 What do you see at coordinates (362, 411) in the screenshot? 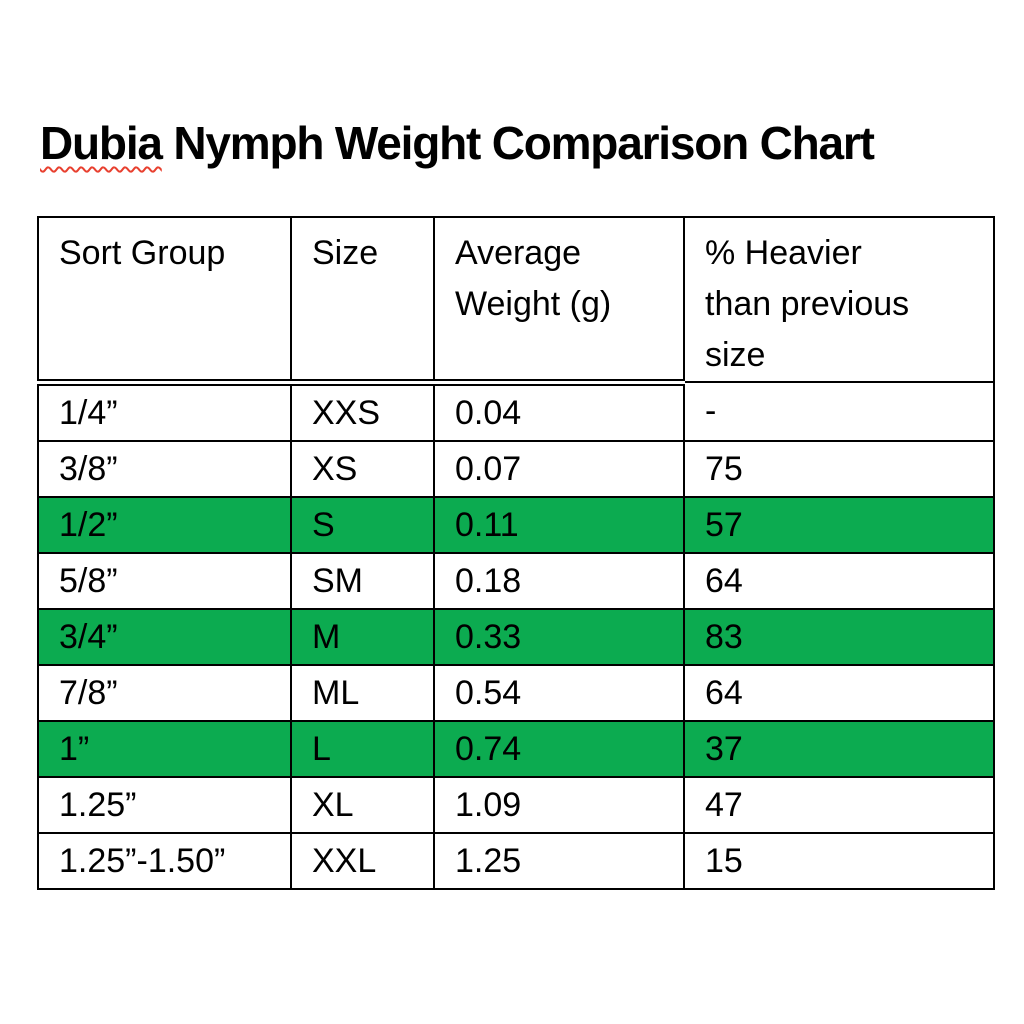
I see `cell-size: XXS` at bounding box center [362, 411].